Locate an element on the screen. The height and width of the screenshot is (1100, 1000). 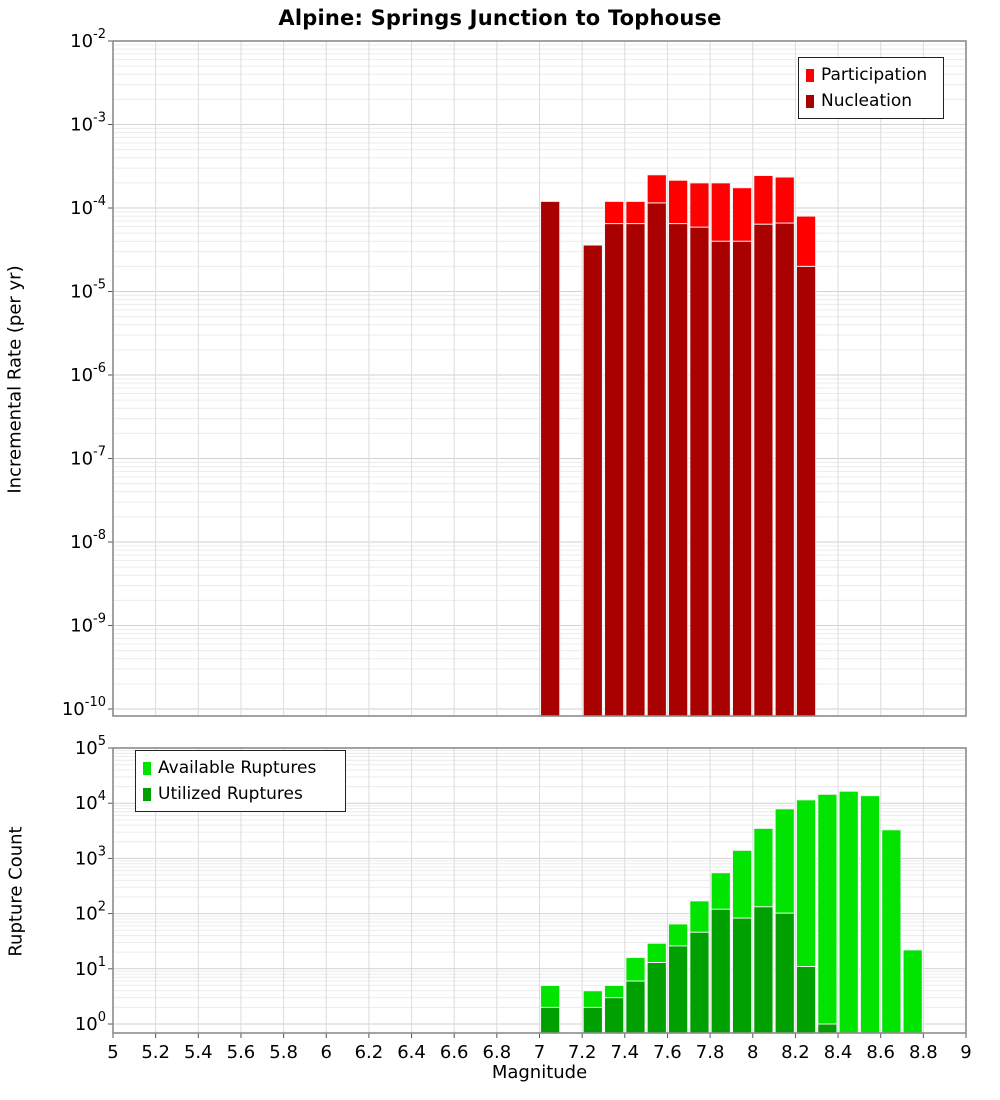
x-tick-label: 8.8 is located at coordinates (923, 1052).